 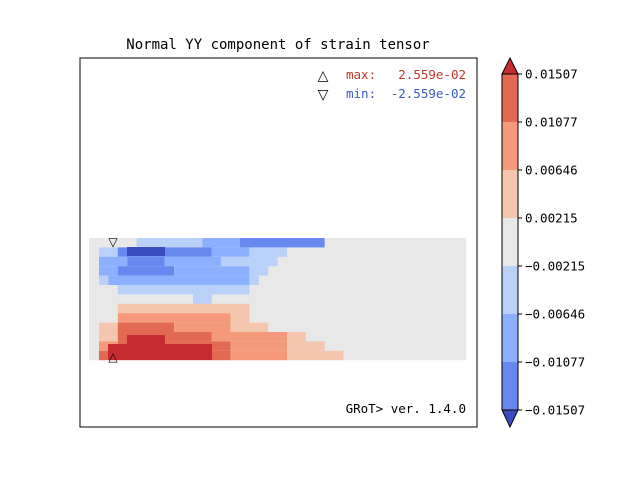 I want to click on chart-title: Normal YY component of strain tensor, so click(x=277, y=45).